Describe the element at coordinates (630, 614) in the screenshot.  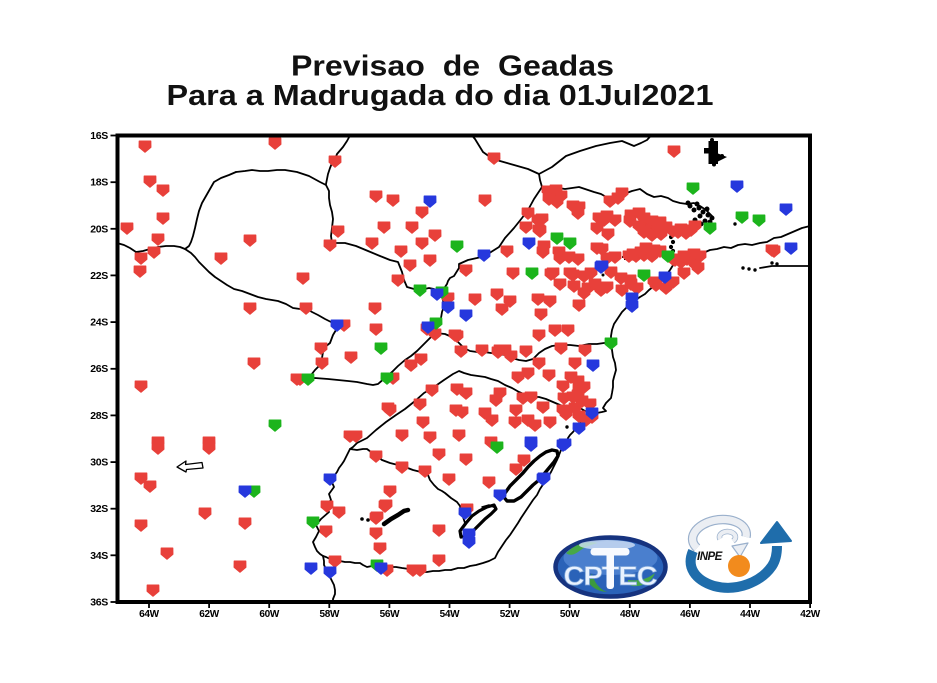
I see `svg-text: 48W` at that location.